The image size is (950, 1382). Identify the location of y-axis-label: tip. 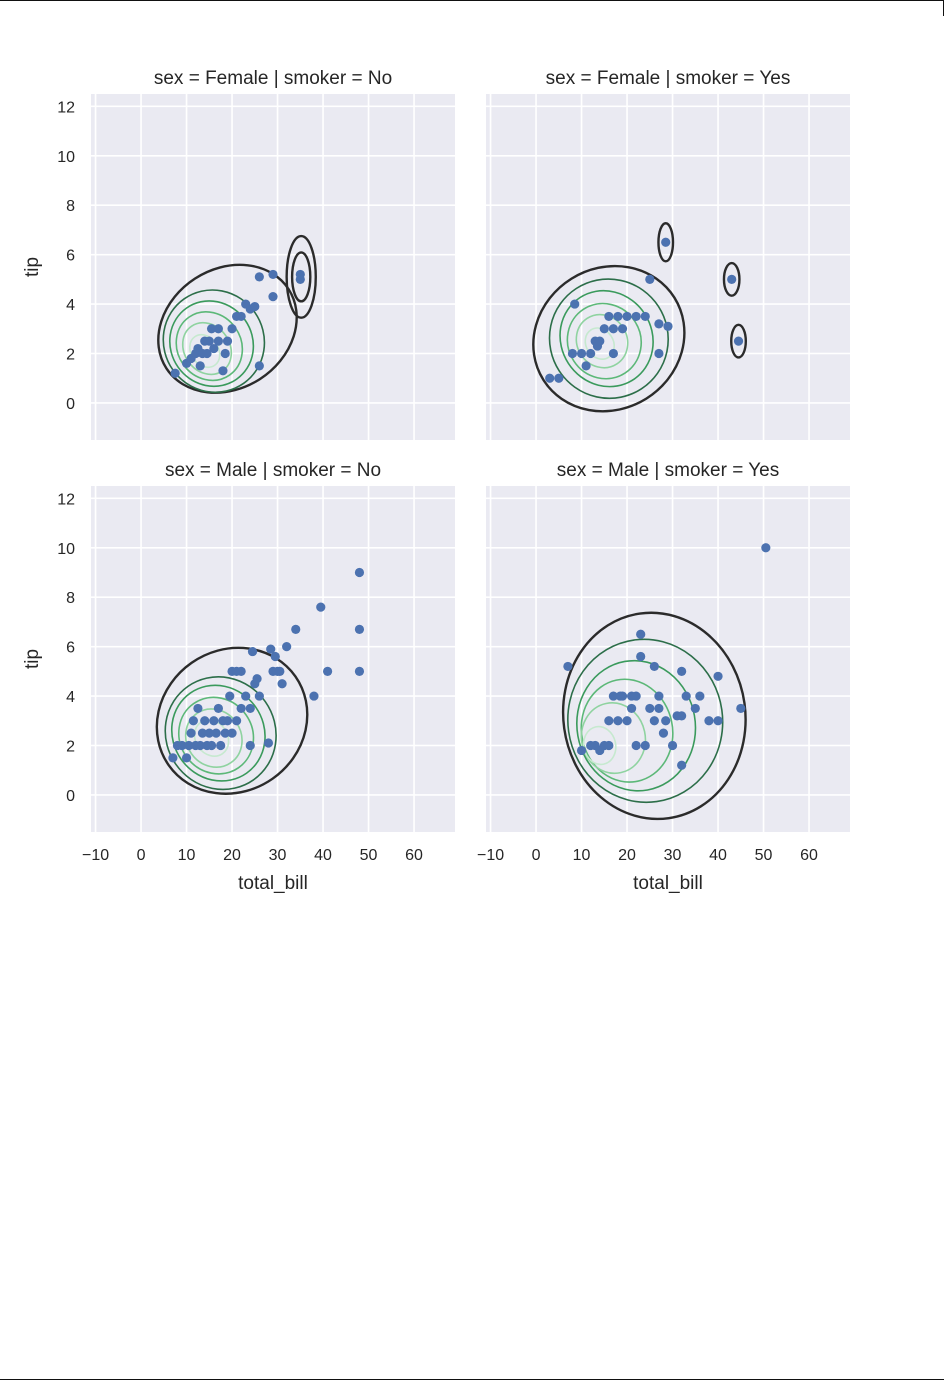
(32, 267).